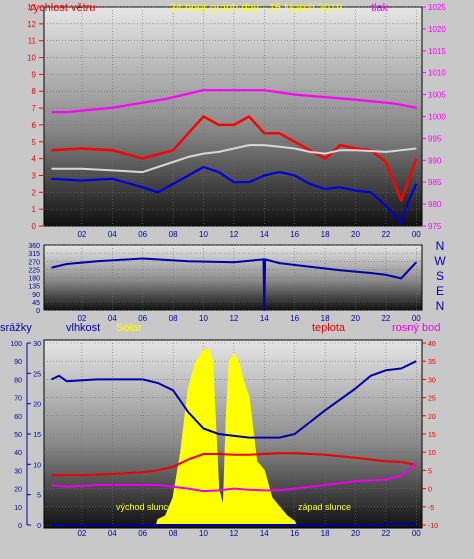  I want to click on temperature-line, so click(234, 464).